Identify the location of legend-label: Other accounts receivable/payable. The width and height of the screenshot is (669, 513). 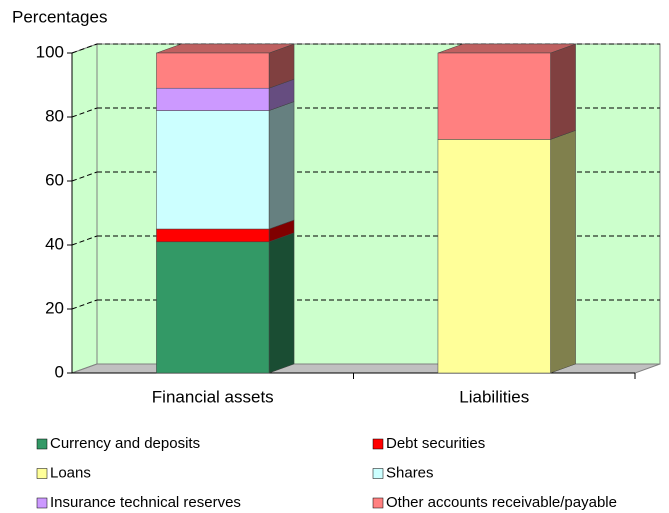
(501, 502).